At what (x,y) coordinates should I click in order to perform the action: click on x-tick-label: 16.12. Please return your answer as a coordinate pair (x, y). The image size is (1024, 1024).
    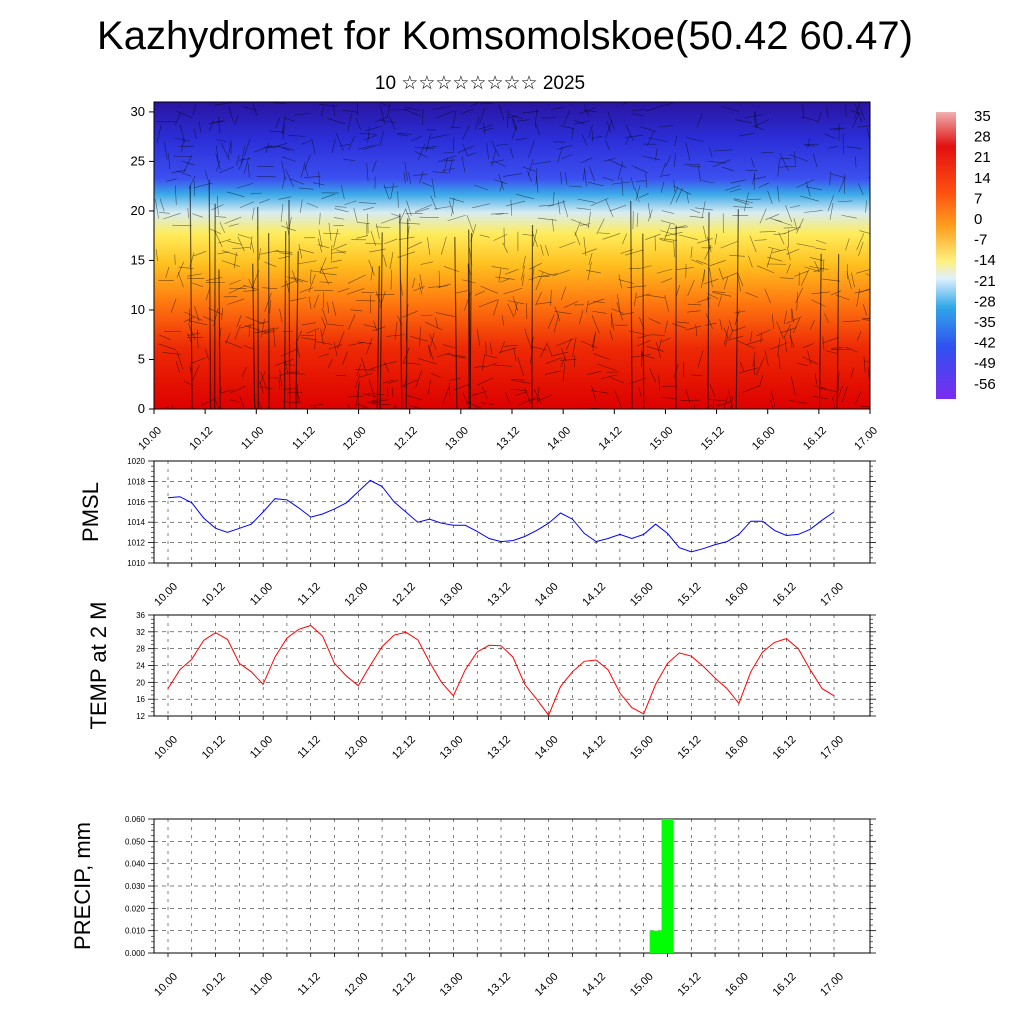
    Looking at the image, I should click on (785, 748).